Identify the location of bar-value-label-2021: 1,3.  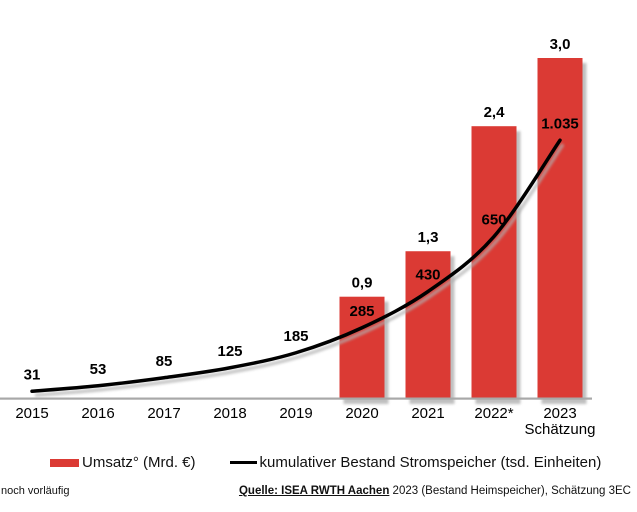
(428, 237).